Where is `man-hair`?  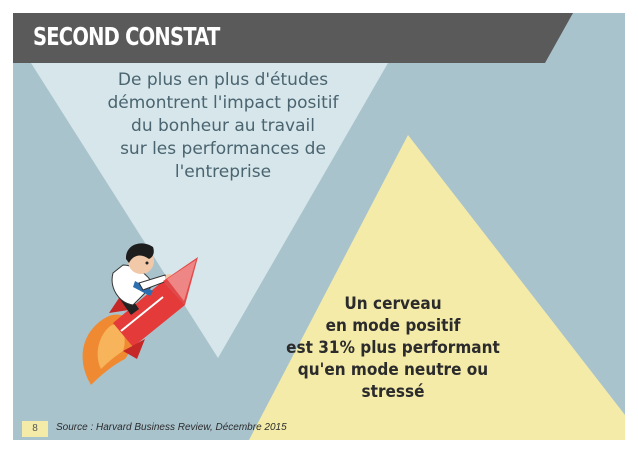 man-hair is located at coordinates (139, 253).